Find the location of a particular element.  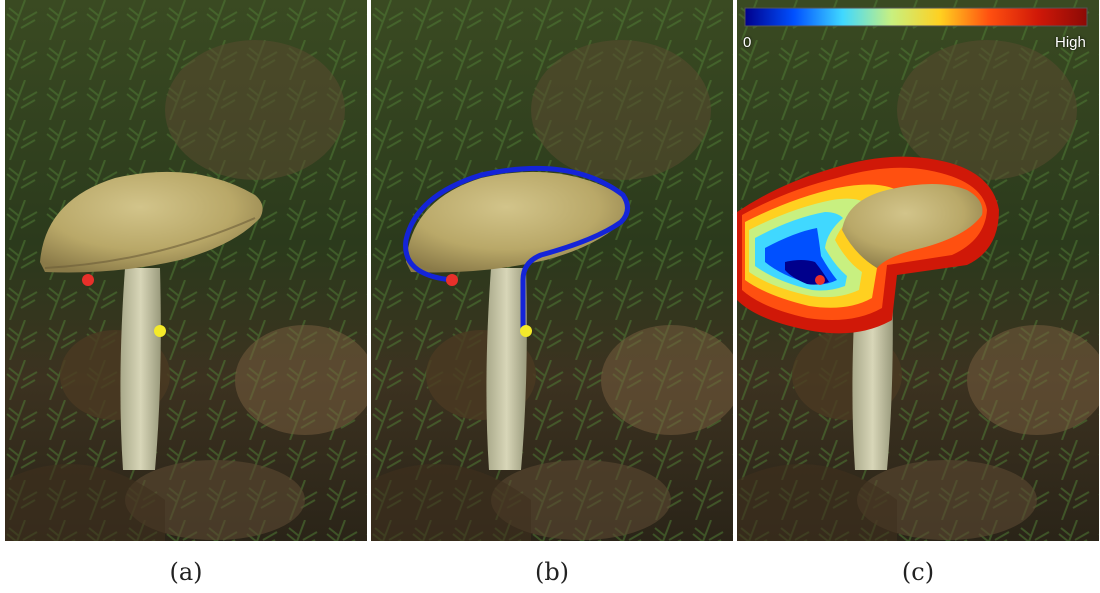

start-point-a is located at coordinates (88, 280).